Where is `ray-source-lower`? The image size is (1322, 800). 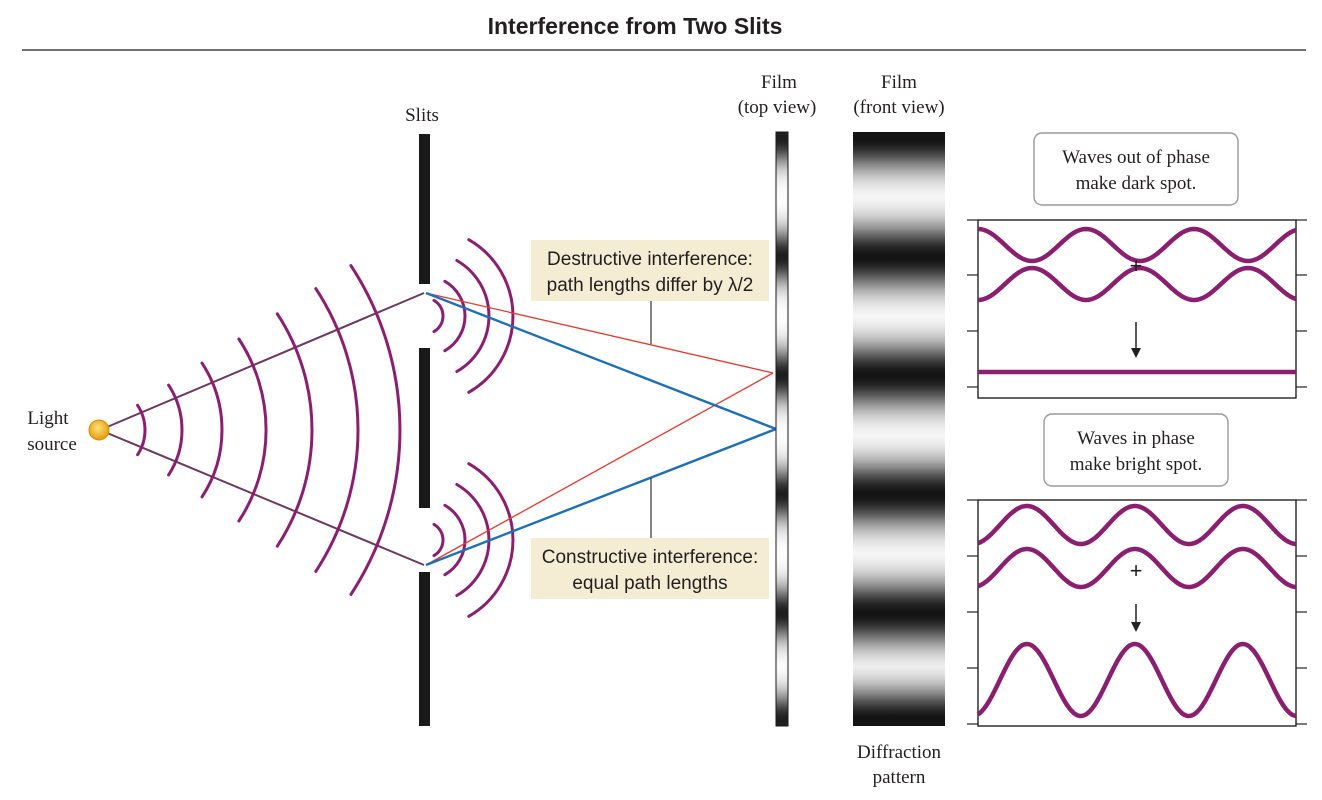 ray-source-lower is located at coordinates (262, 497).